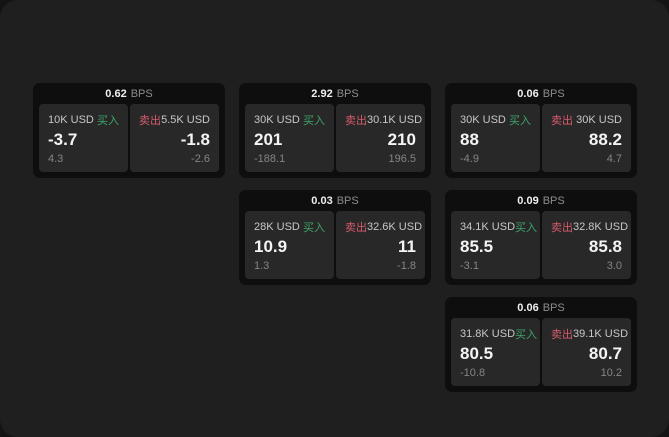  What do you see at coordinates (473, 373) in the screenshot?
I see `buy-sub-value: -10.8` at bounding box center [473, 373].